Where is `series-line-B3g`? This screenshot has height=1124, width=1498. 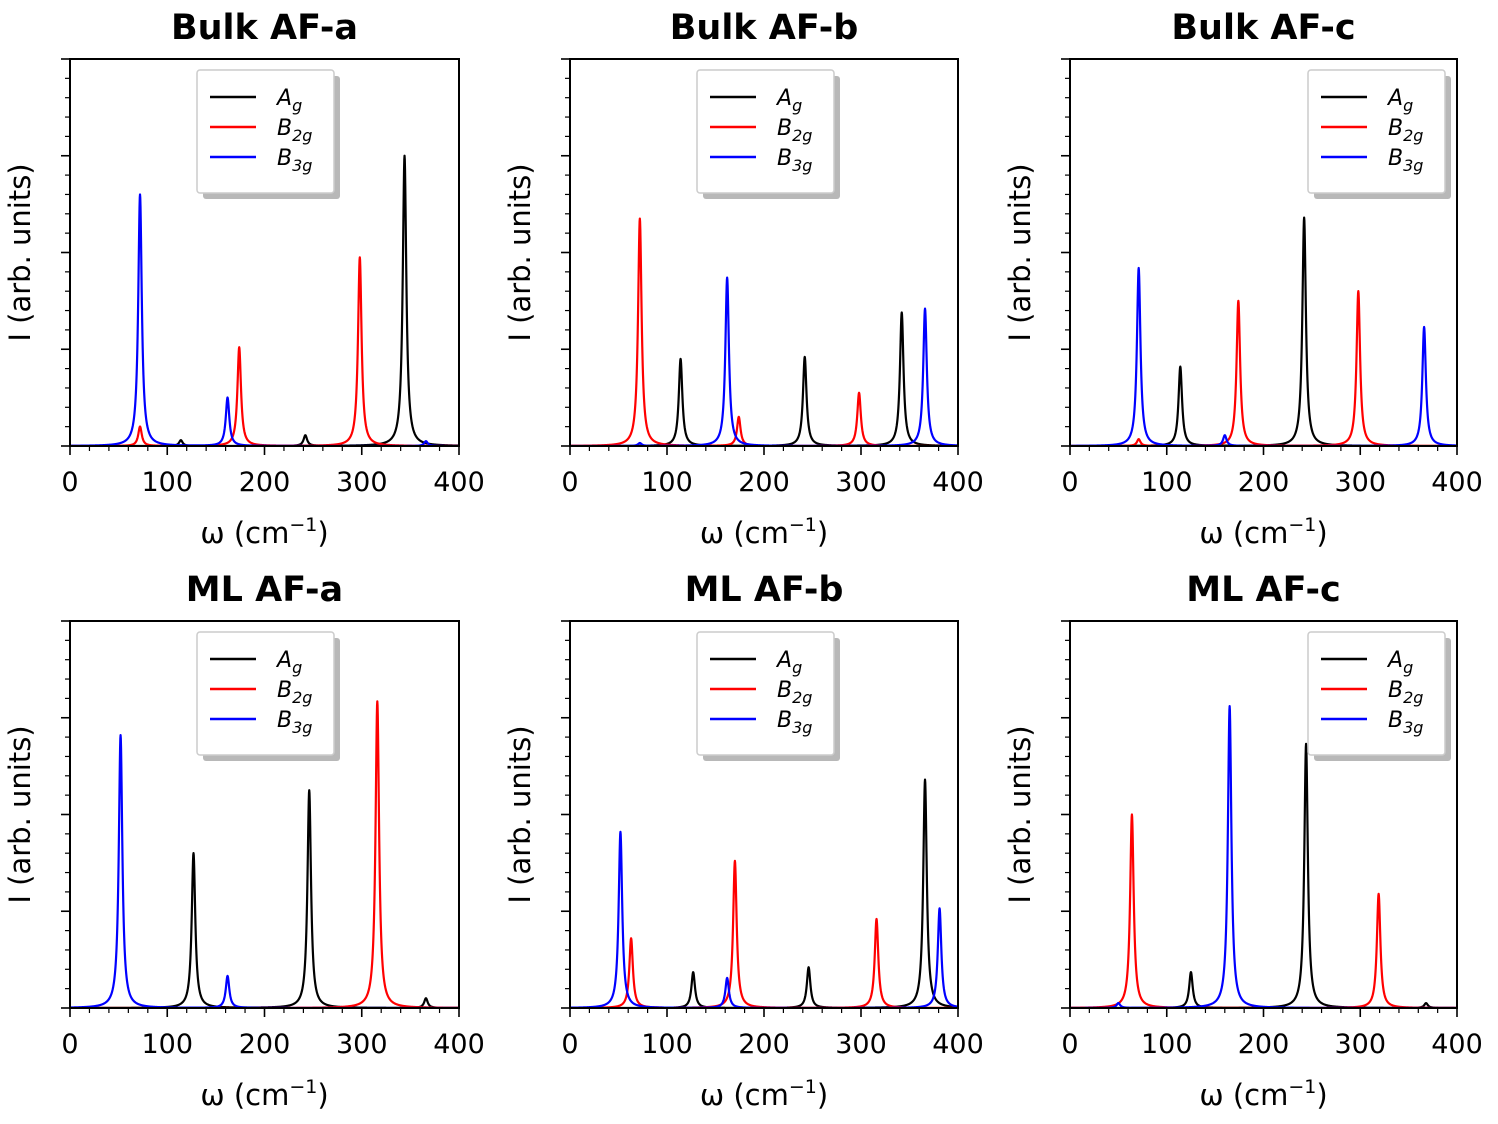
series-line-B3g is located at coordinates (264, 319).